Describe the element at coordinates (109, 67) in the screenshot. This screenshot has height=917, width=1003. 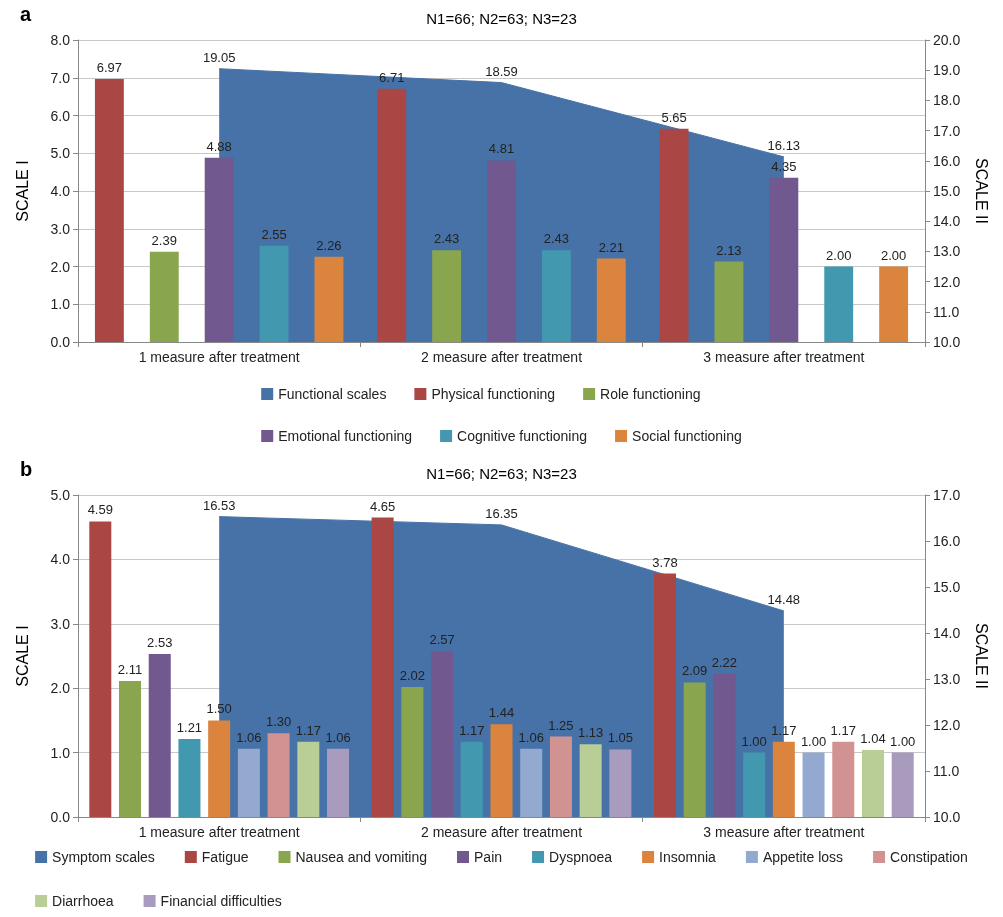
I see `data-label: 6.97` at that location.